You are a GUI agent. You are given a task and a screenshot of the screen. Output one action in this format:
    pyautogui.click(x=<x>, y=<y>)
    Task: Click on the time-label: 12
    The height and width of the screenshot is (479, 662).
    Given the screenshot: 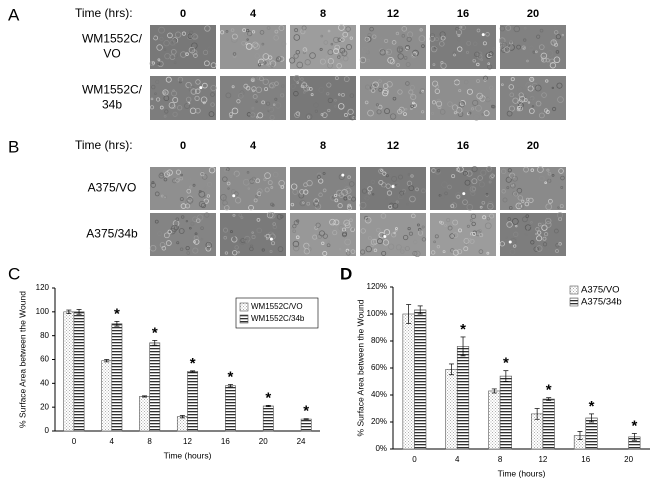 What is the action you would take?
    pyautogui.click(x=393, y=14)
    